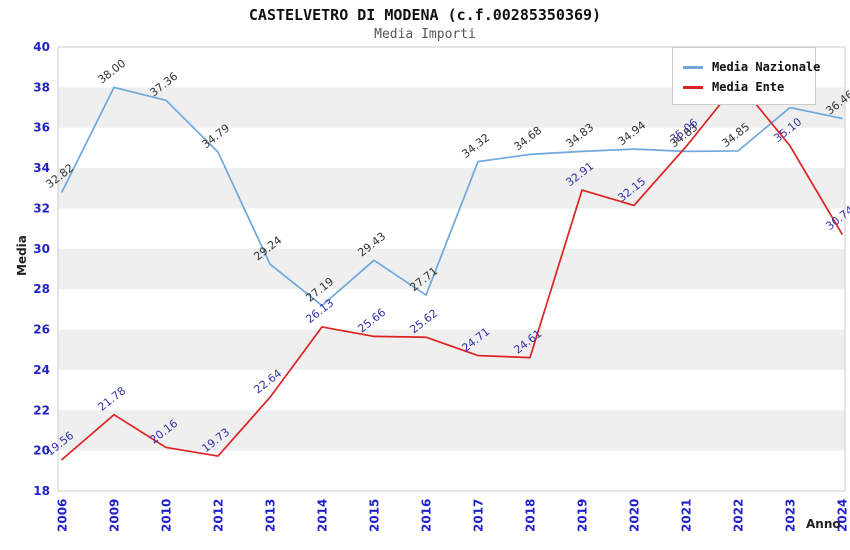 The image size is (850, 550). What do you see at coordinates (323, 515) in the screenshot?
I see `x-tick-label: 2014` at bounding box center [323, 515].